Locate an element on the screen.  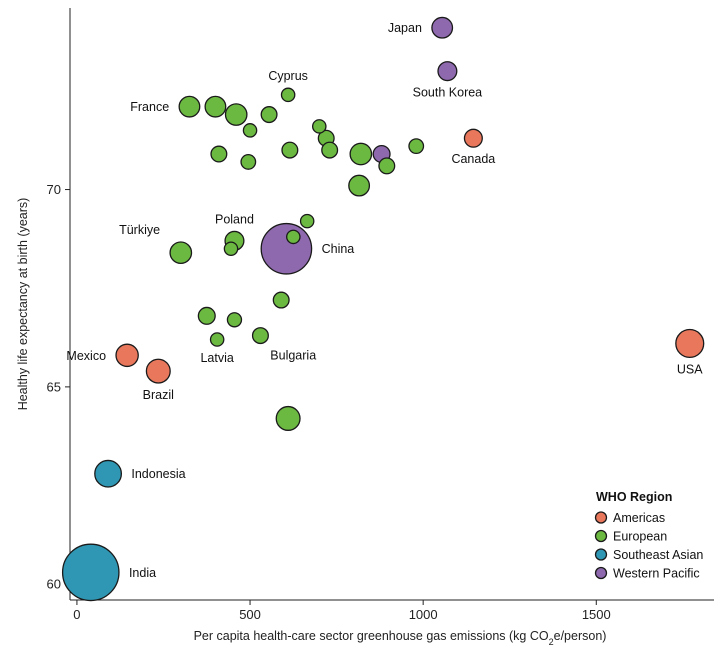
legend-swatch-western-pacific is located at coordinates (601, 573).